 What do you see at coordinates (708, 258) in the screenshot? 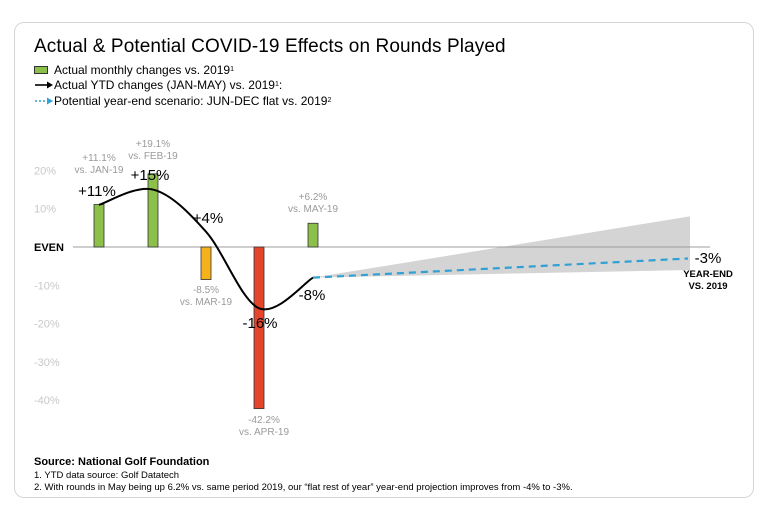
I see `year-end-value-label: -3%` at bounding box center [708, 258].